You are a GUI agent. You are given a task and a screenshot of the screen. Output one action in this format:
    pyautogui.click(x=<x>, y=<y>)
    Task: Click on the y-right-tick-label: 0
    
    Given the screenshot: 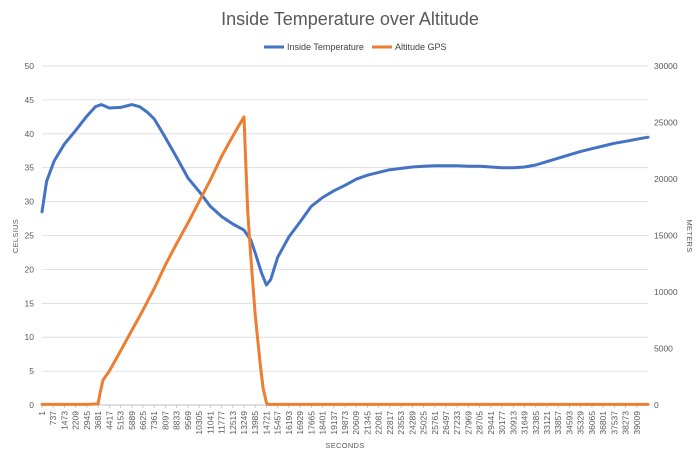 What is the action you would take?
    pyautogui.click(x=656, y=405)
    